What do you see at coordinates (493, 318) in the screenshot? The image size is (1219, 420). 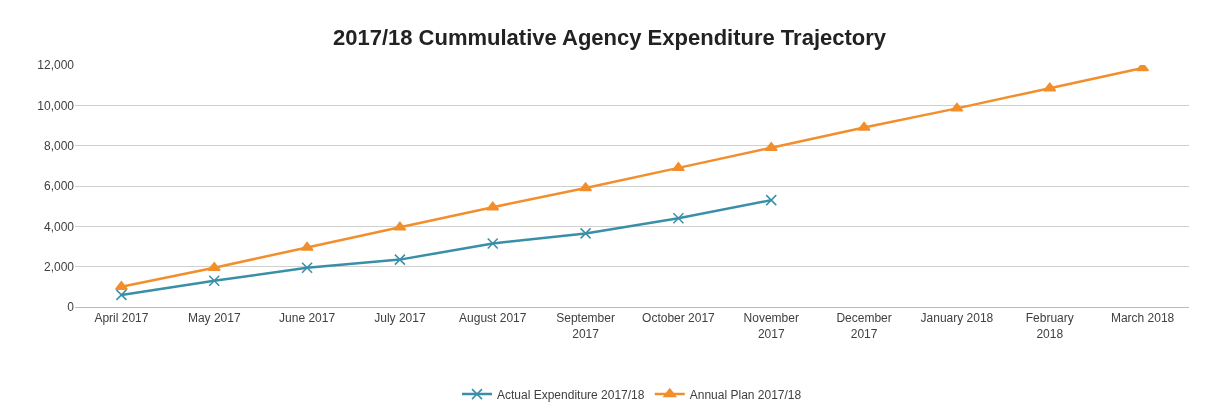 I see `x-tick-label: August 2017` at bounding box center [493, 318].